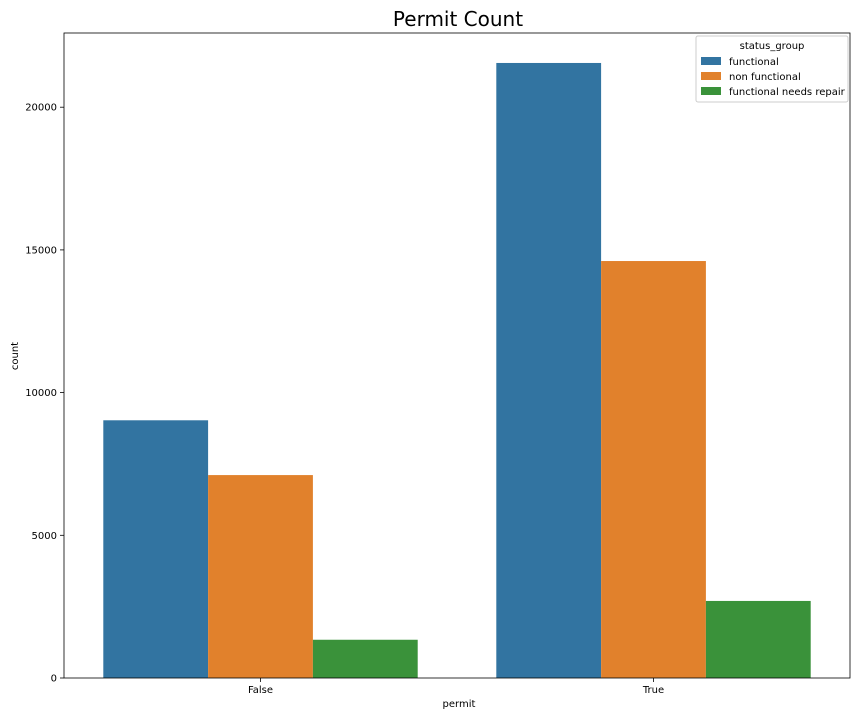 Image resolution: width=864 pixels, height=720 pixels. What do you see at coordinates (458, 19) in the screenshot?
I see `chart-title: Permit Count` at bounding box center [458, 19].